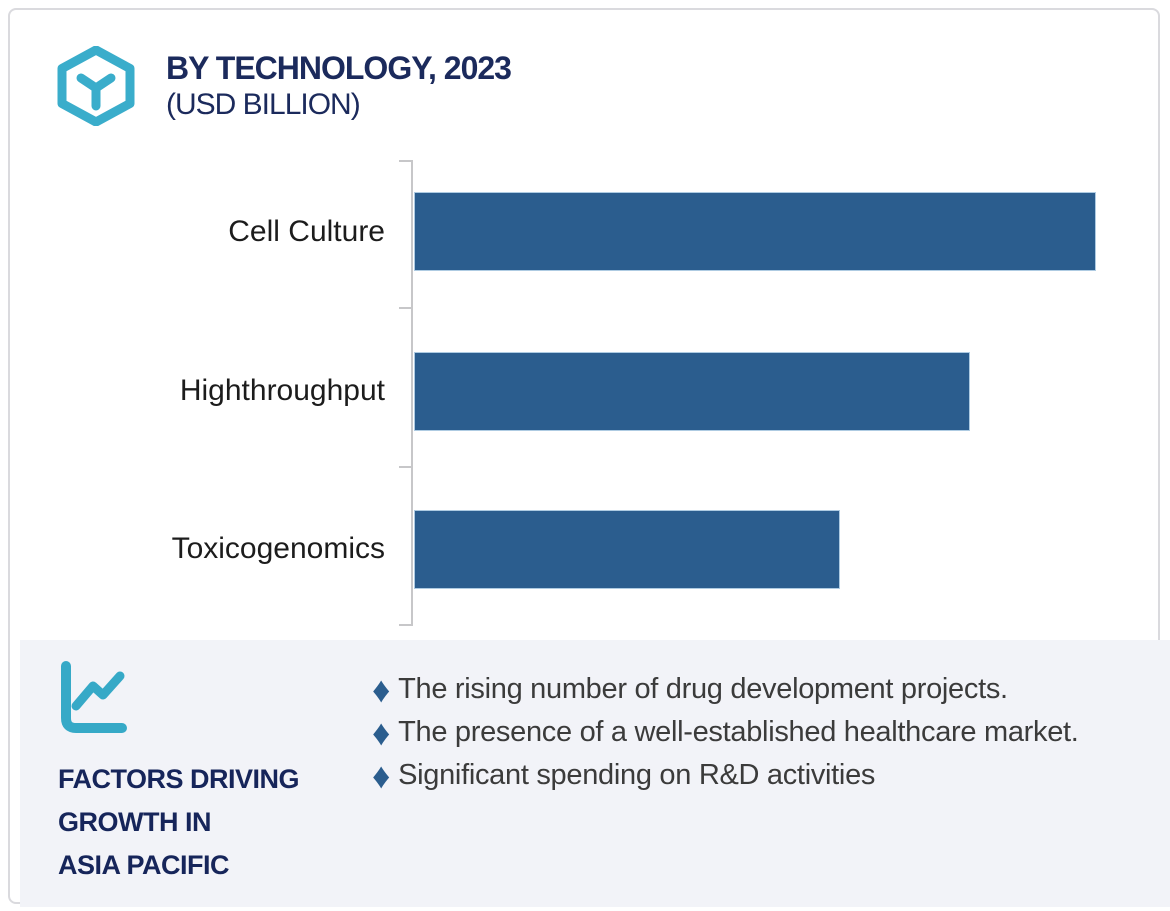 This screenshot has height=911, width=1170. What do you see at coordinates (263, 104) in the screenshot?
I see `chart-subtitle: (USD BILLION)` at bounding box center [263, 104].